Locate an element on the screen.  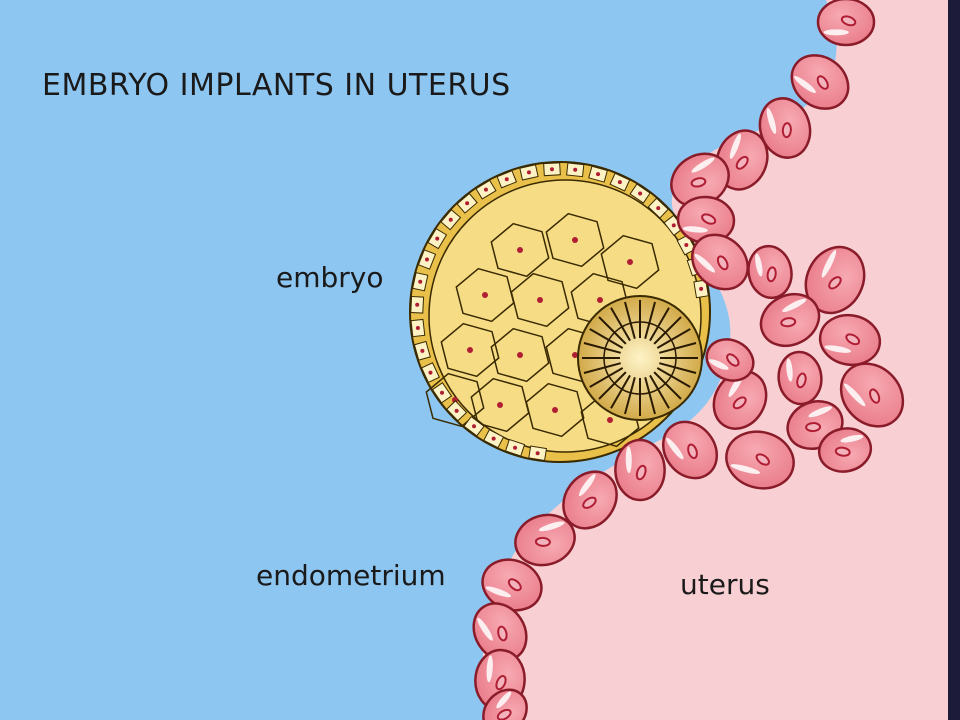
endometrium-label: endometrium is located at coordinates (351, 575).